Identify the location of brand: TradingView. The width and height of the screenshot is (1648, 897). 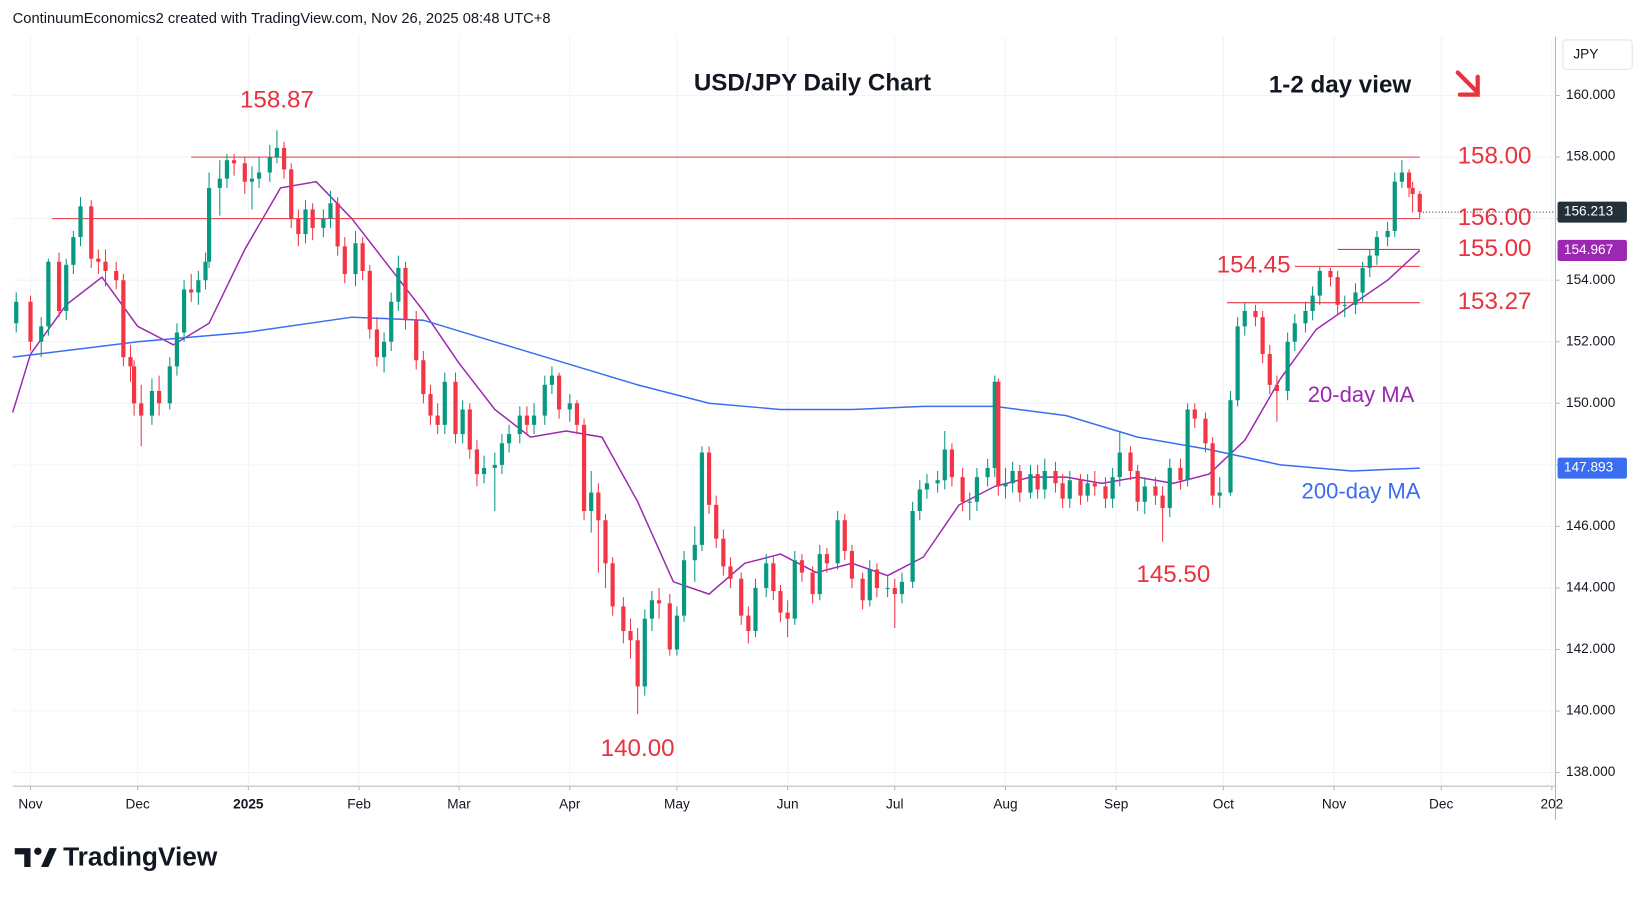
(140, 857).